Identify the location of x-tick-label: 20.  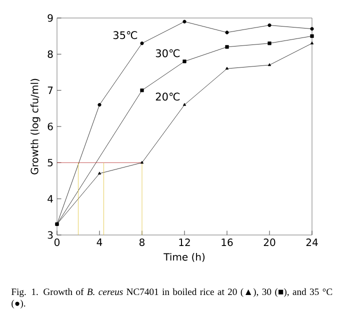
(270, 242).